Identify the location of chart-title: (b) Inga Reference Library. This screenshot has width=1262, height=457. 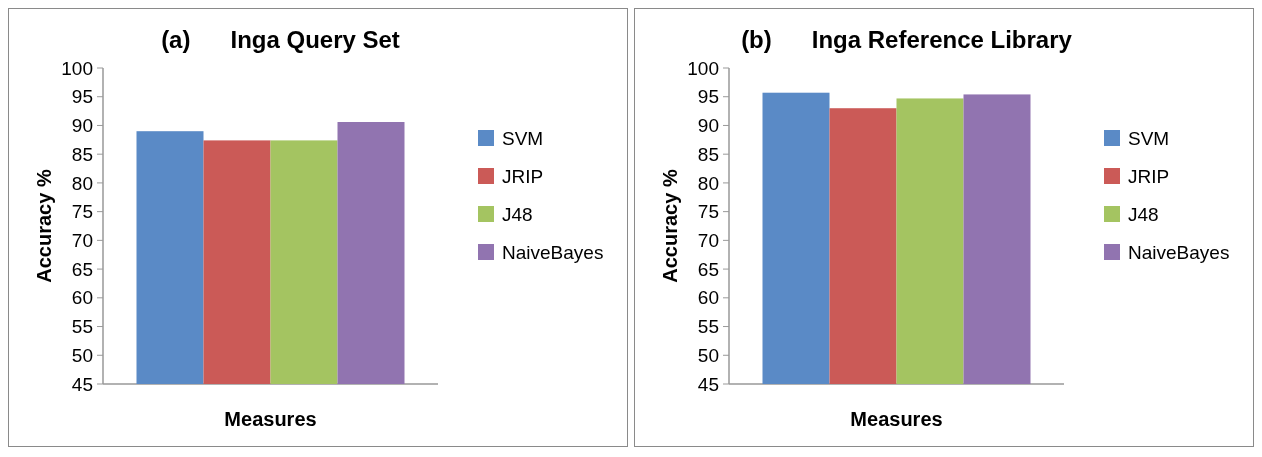
(907, 39).